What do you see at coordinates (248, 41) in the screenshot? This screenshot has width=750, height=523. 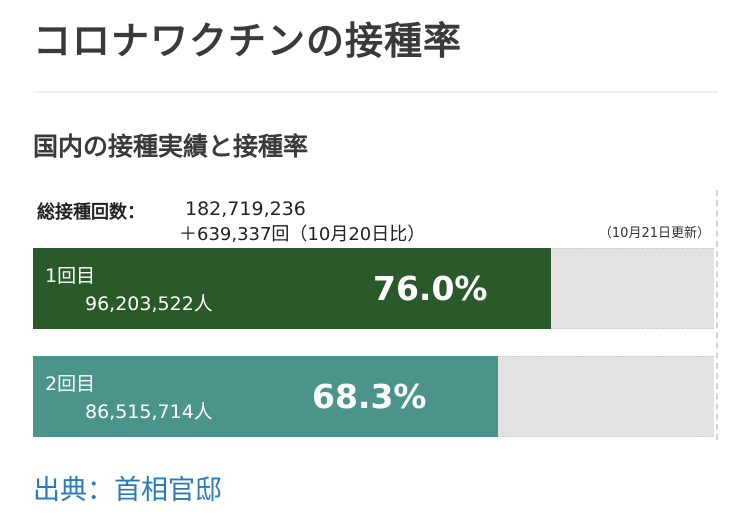 I see `page-title: コロナワクチンの接種率` at bounding box center [248, 41].